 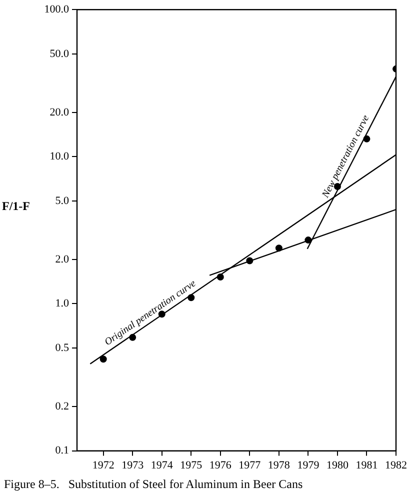 I want to click on y-tick-label: 100.0, so click(x=57, y=9).